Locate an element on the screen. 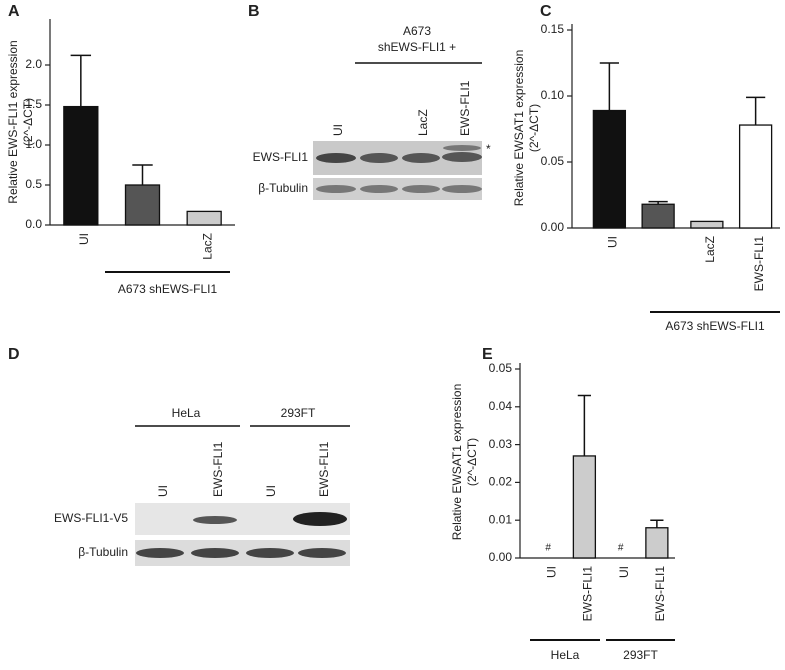  note: * is located at coordinates (488, 149).